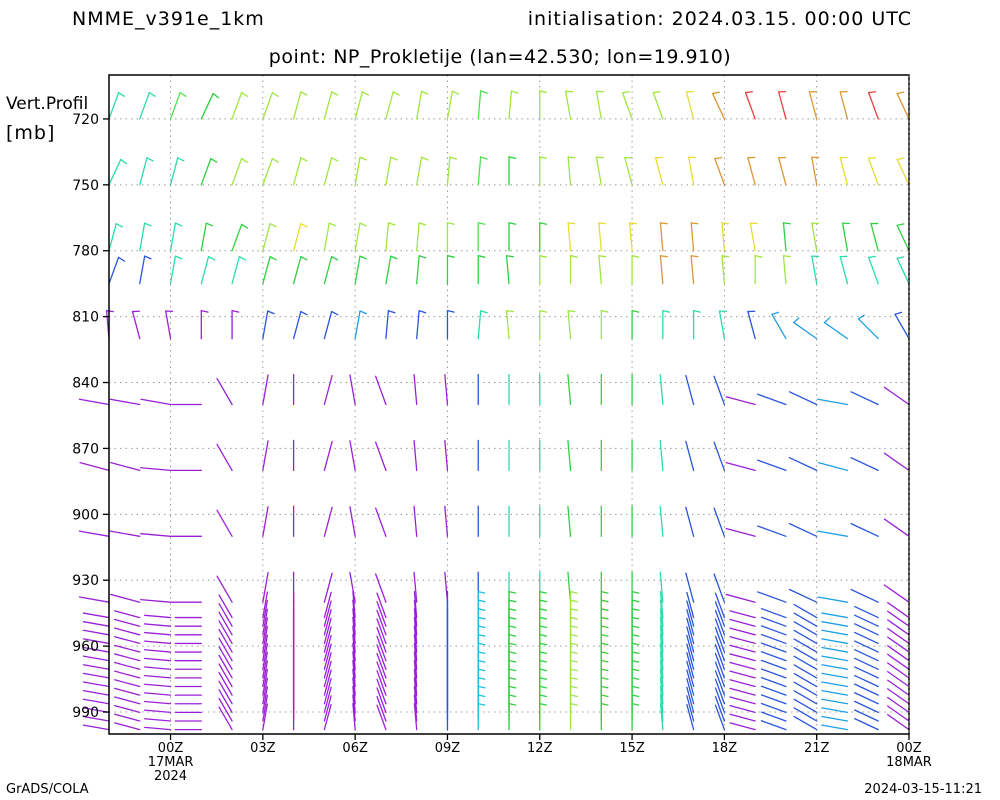 This screenshot has height=800, width=1000. I want to click on initialisation-time: initialisation: 2024.03.15. 00:00 UTC, so click(719, 19).